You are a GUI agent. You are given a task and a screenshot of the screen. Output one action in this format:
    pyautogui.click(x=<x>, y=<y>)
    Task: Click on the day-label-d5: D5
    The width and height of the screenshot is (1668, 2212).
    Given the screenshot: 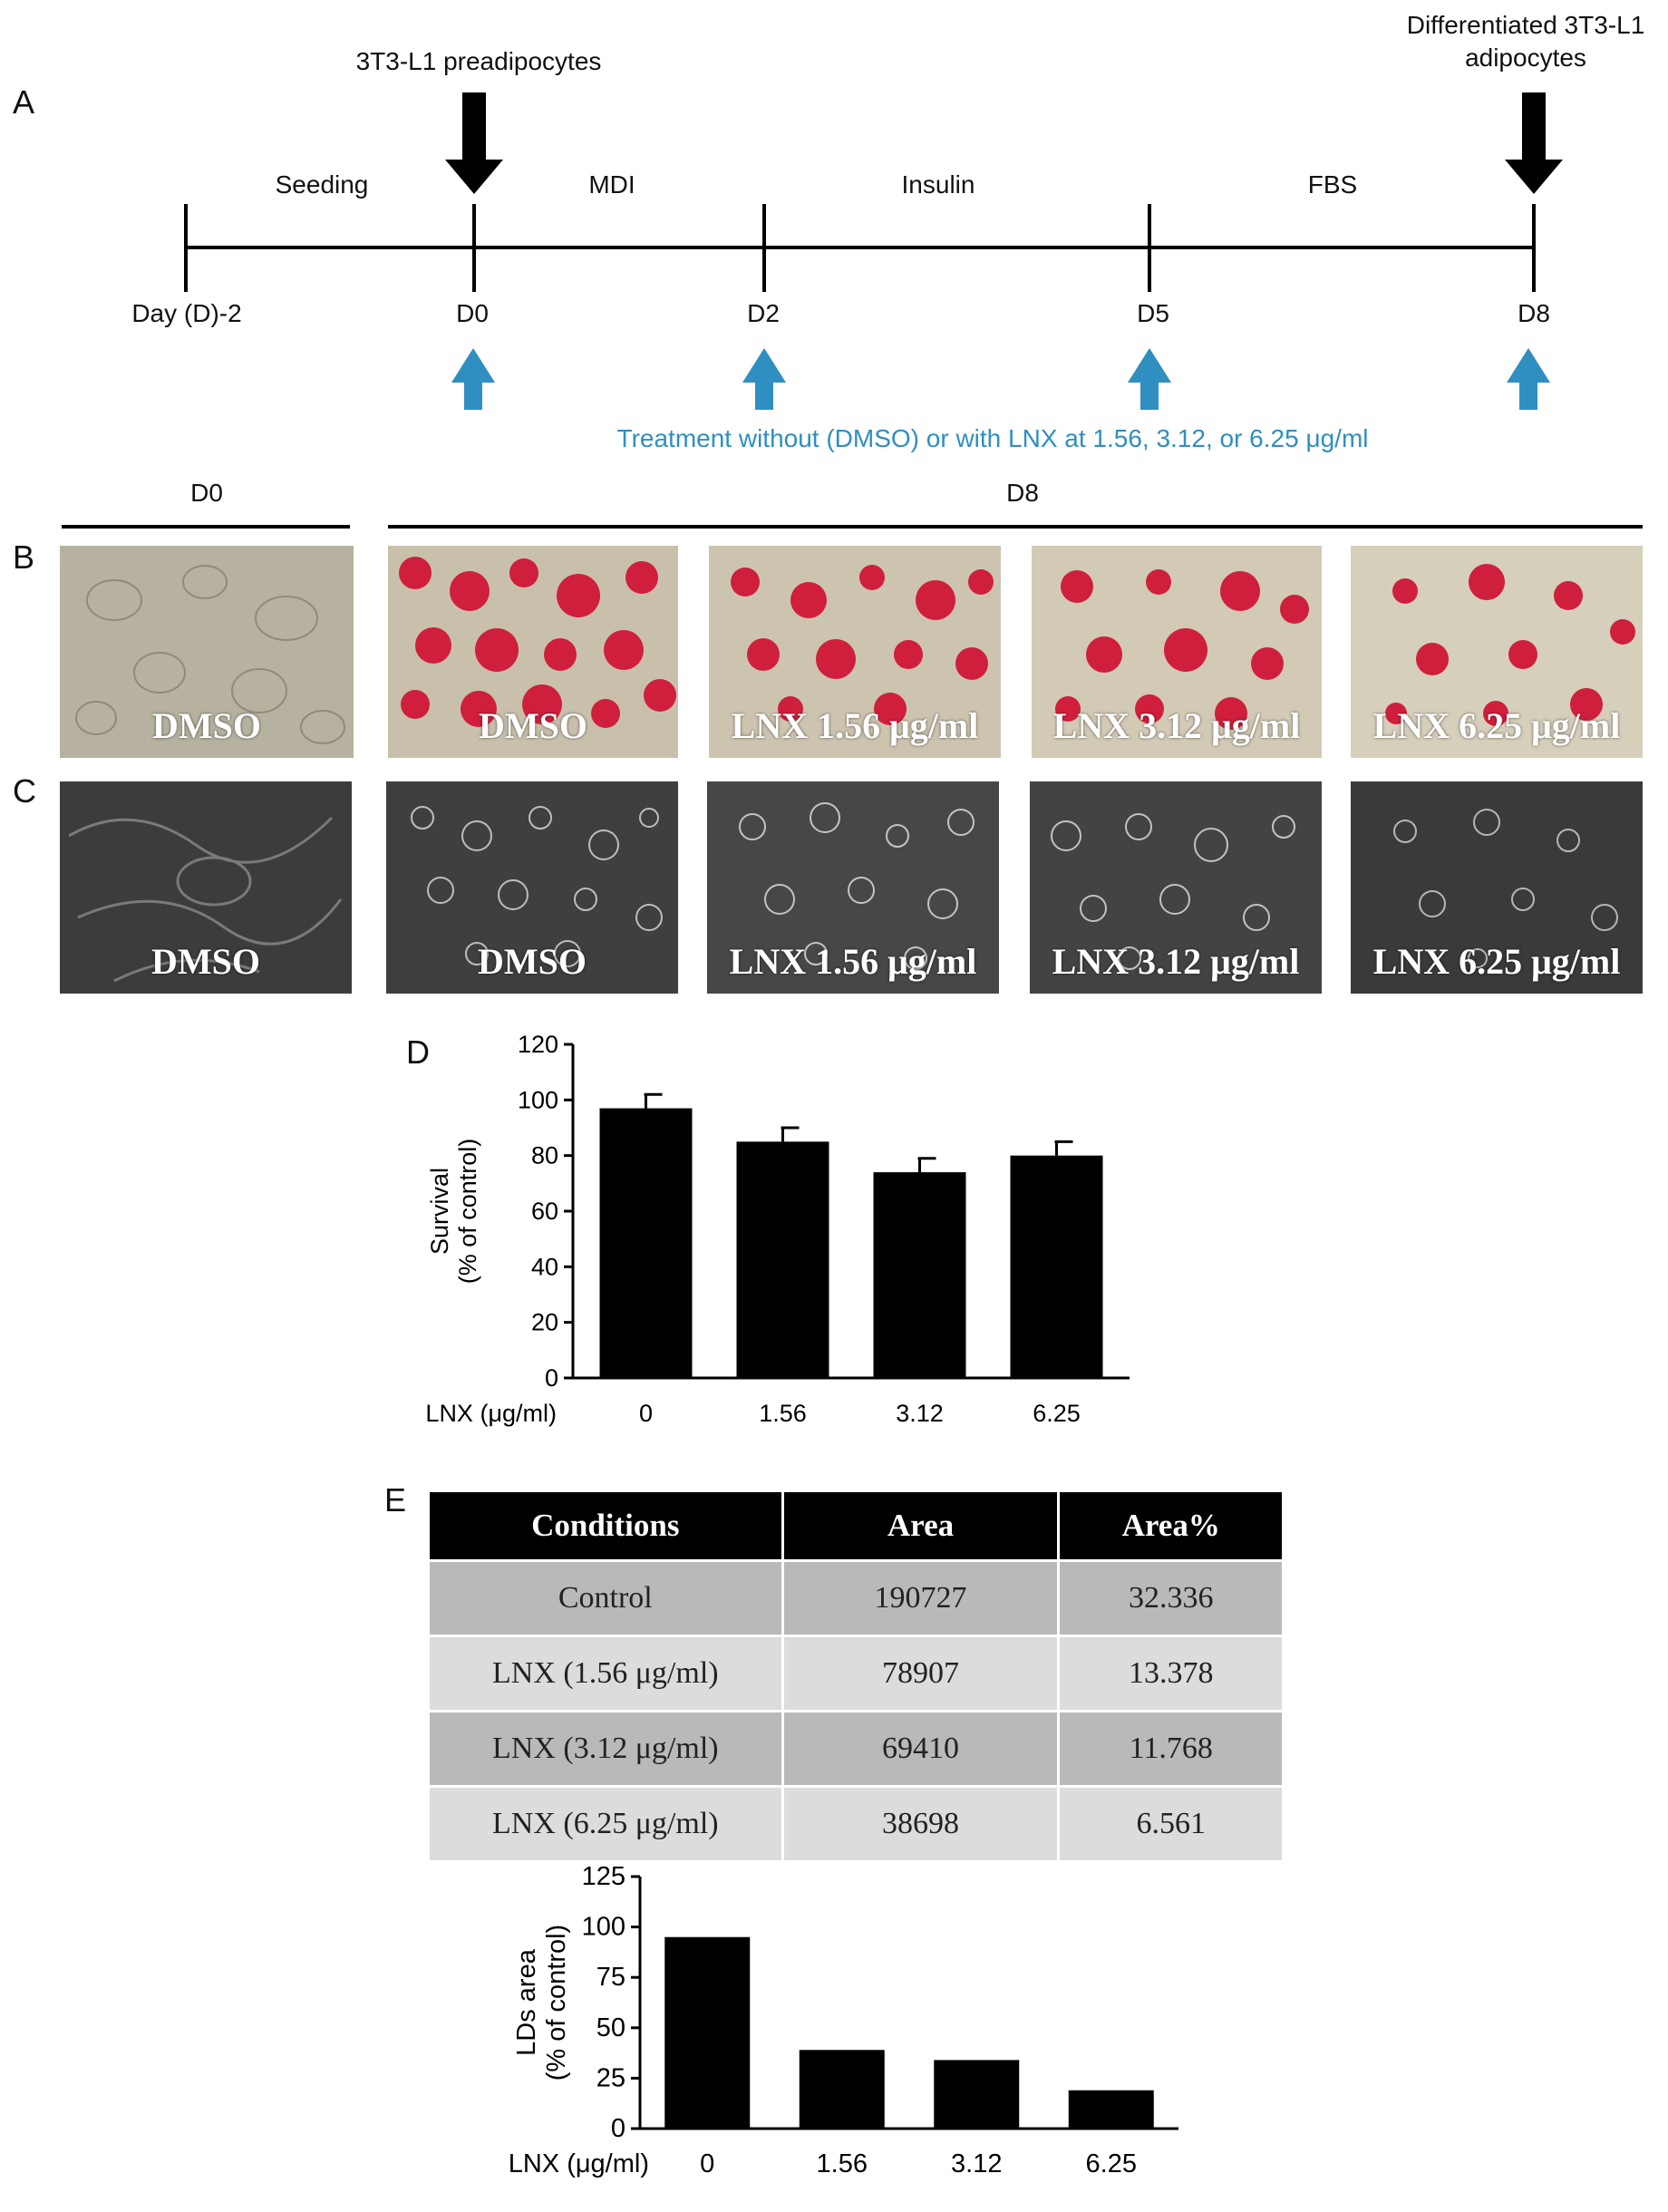 What is the action you would take?
    pyautogui.click(x=1153, y=313)
    